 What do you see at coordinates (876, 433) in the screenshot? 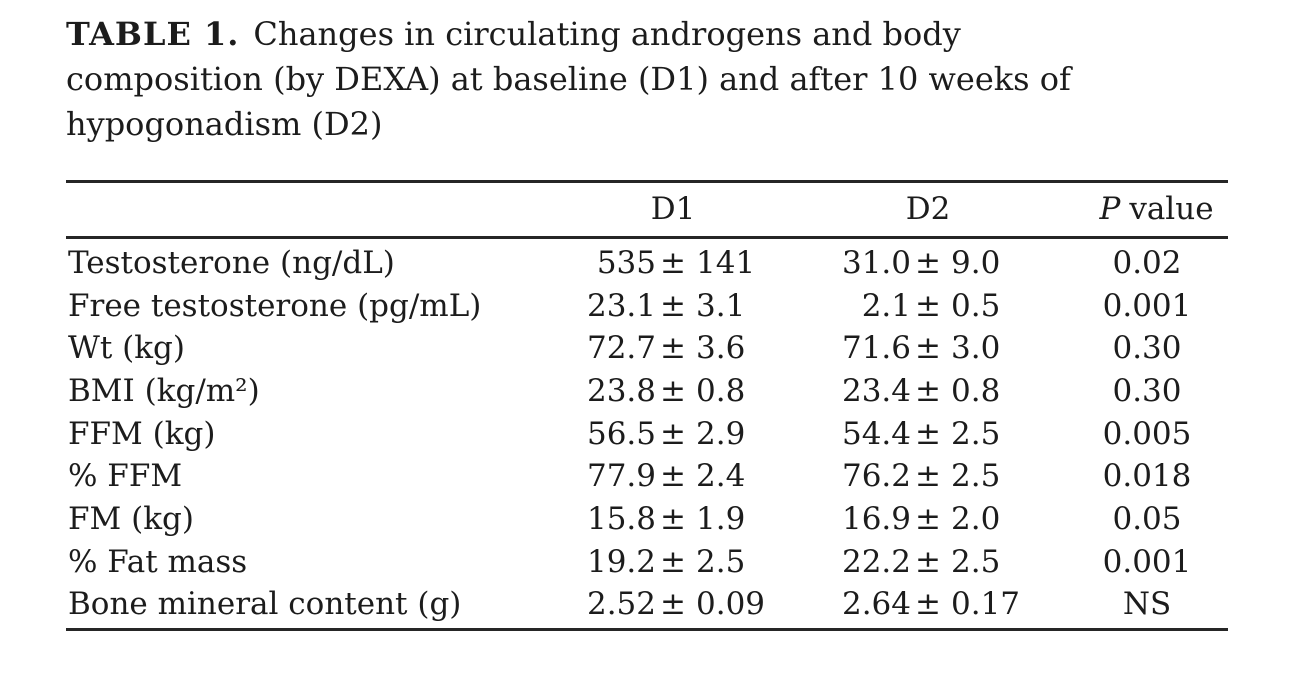
I see `d2-mean: 54.4` at bounding box center [876, 433].